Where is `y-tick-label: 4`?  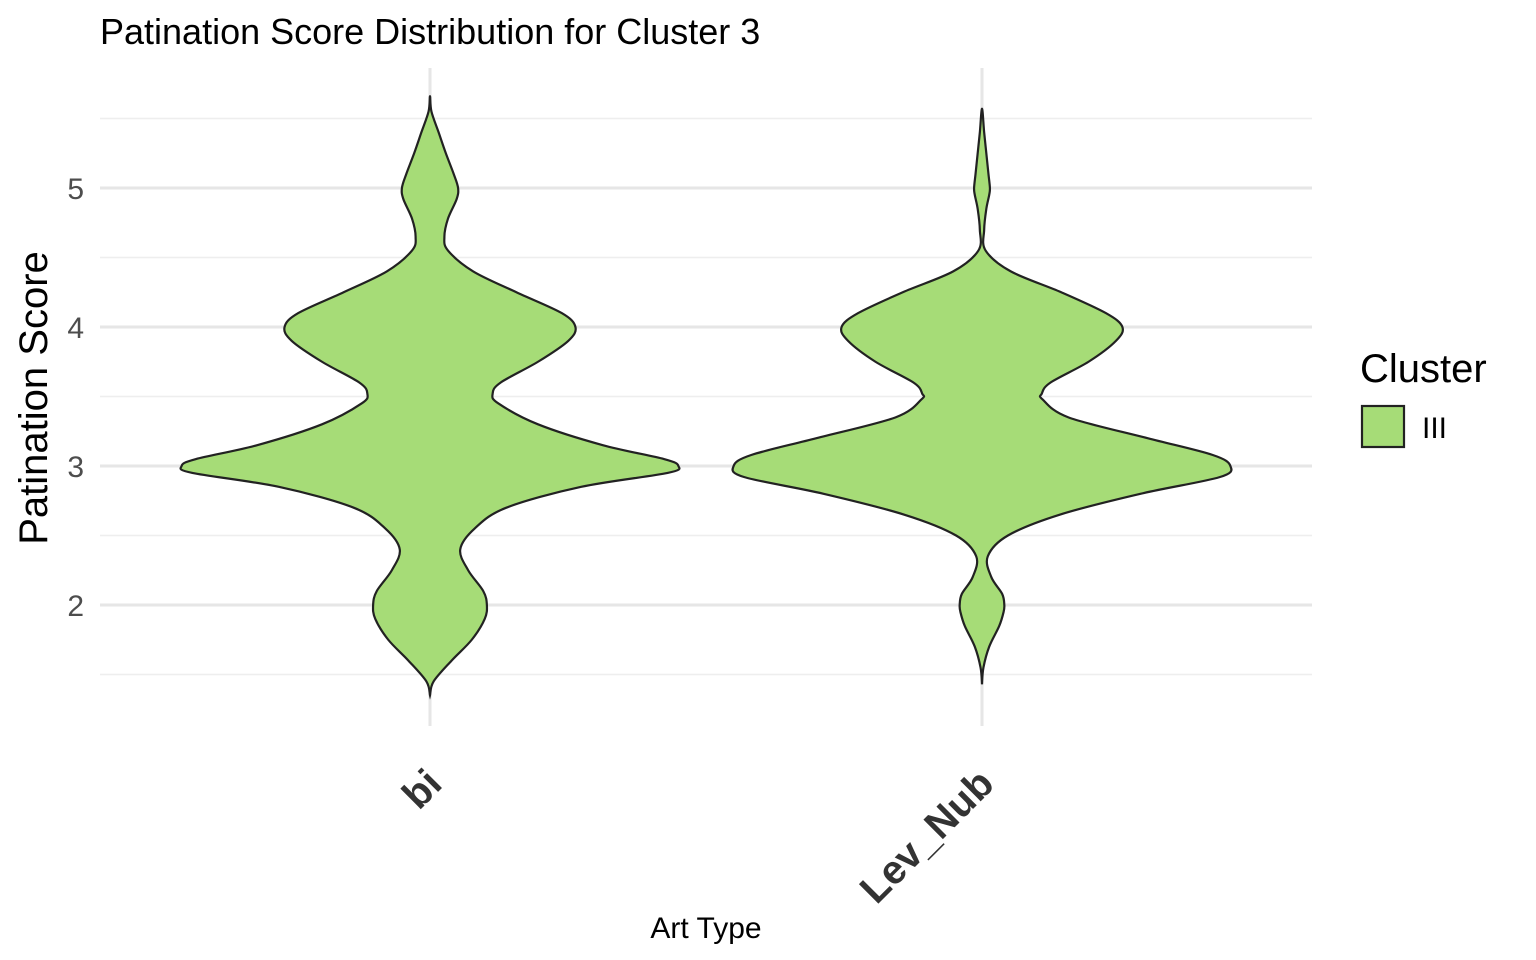 y-tick-label: 4 is located at coordinates (75, 328).